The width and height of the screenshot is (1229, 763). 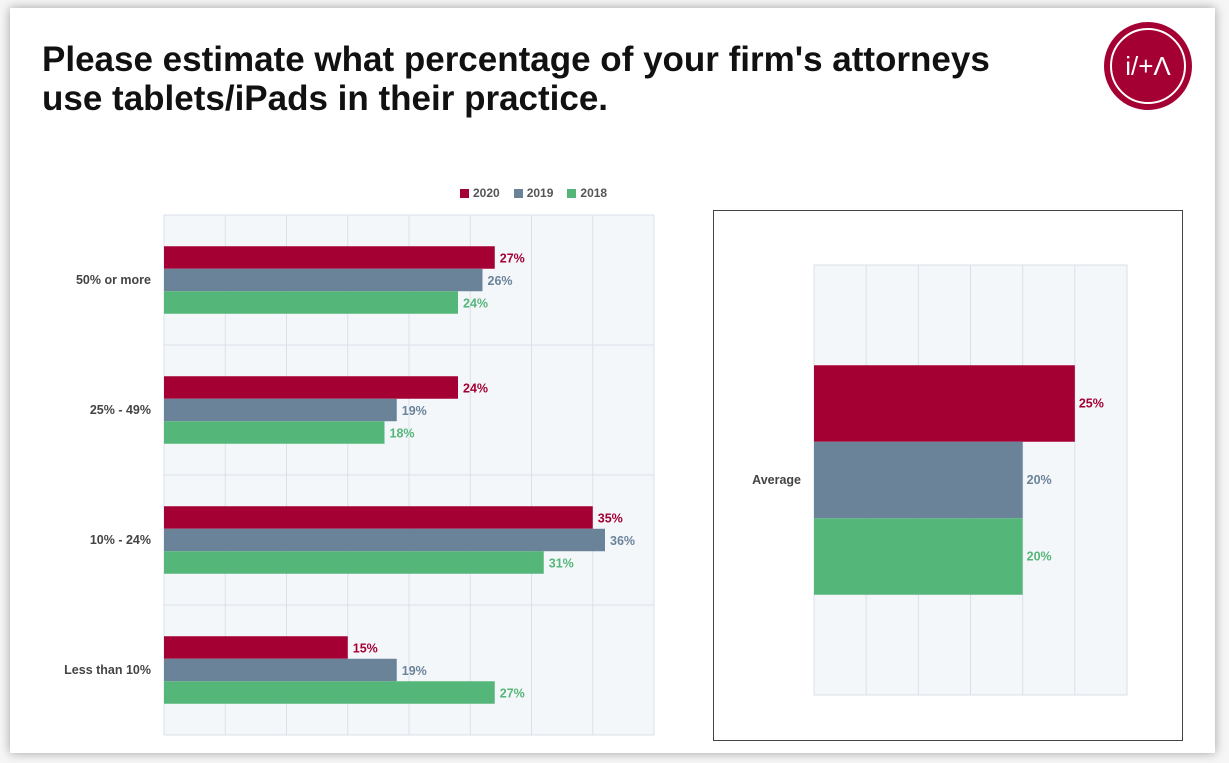 I want to click on data-label-2018-25-49: 18%, so click(x=402, y=433).